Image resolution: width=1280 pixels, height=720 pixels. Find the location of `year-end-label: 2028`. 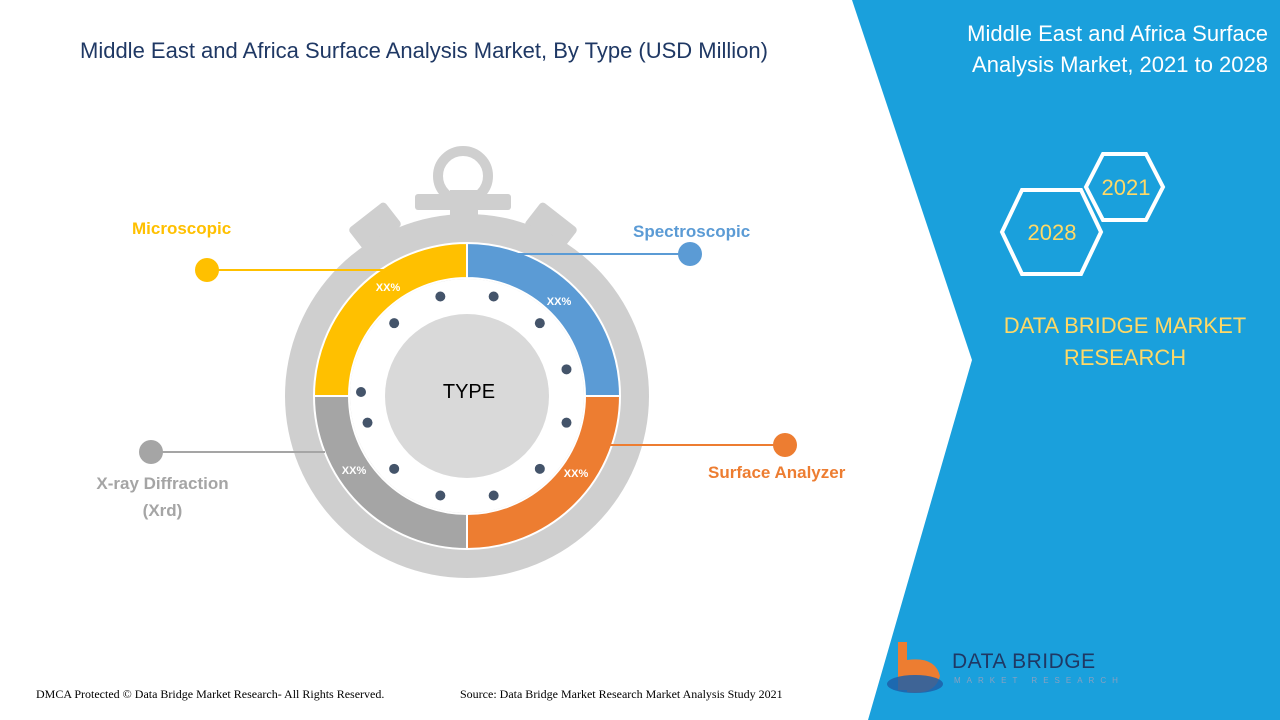

year-end-label: 2028 is located at coordinates (1052, 232).